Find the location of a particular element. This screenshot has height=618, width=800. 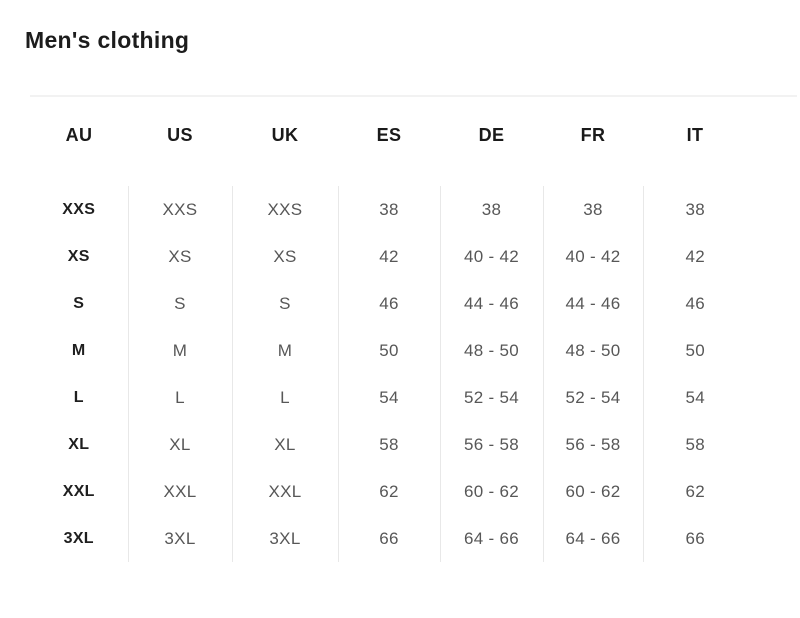

size-cell-it: 58 is located at coordinates (694, 444).